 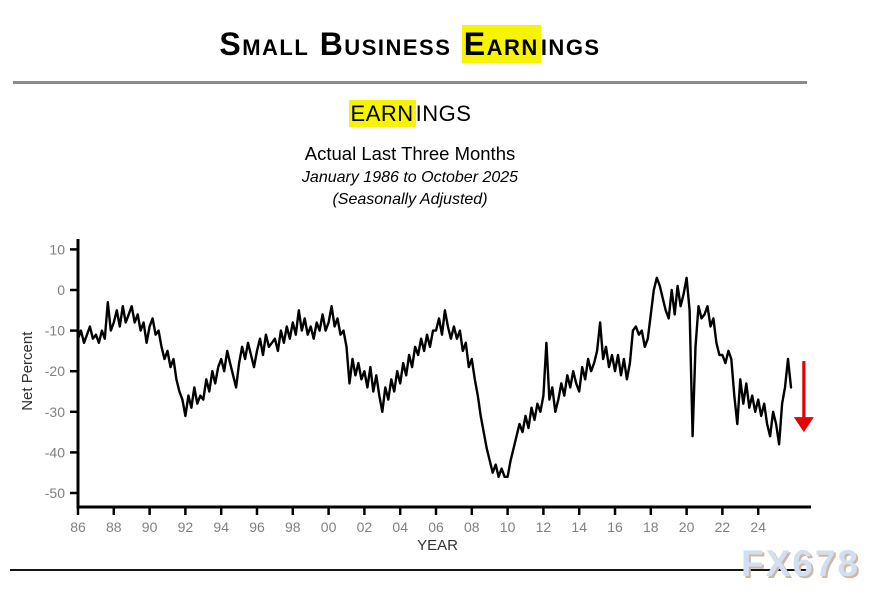 I want to click on downtrend-arrow, so click(x=803, y=397).